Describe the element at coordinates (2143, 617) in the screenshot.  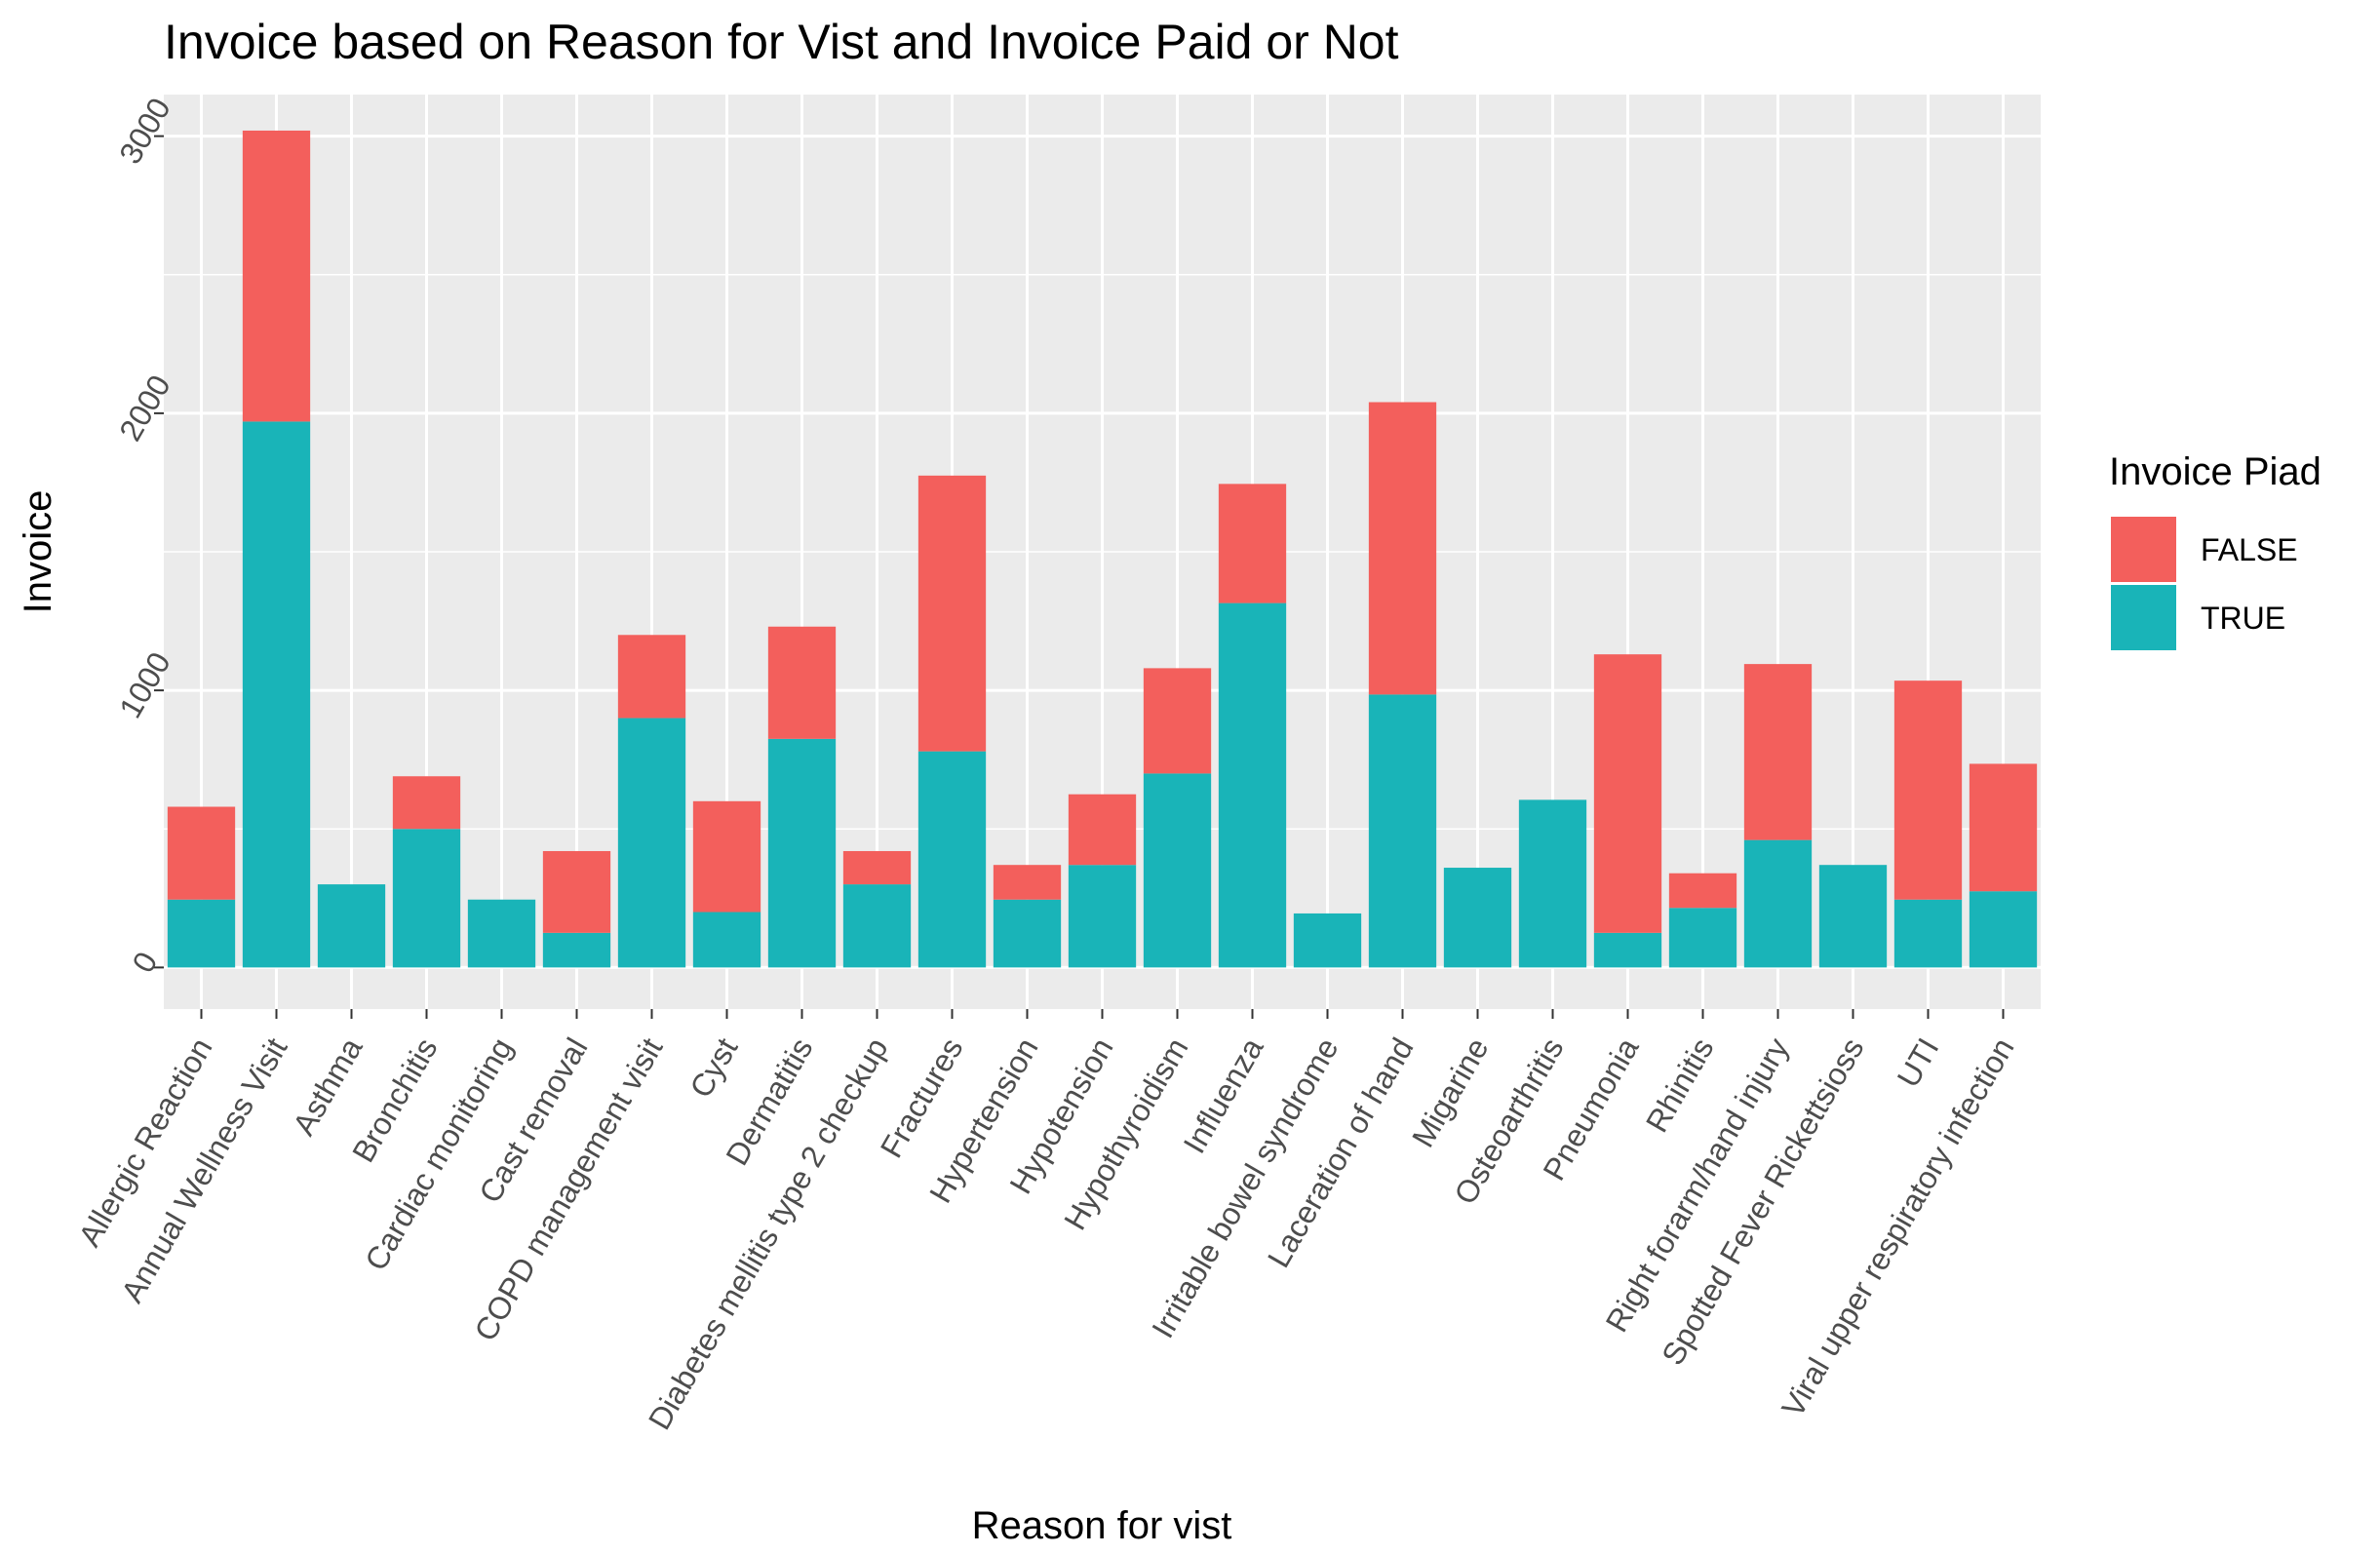
I see `legend-swatch-true` at that location.